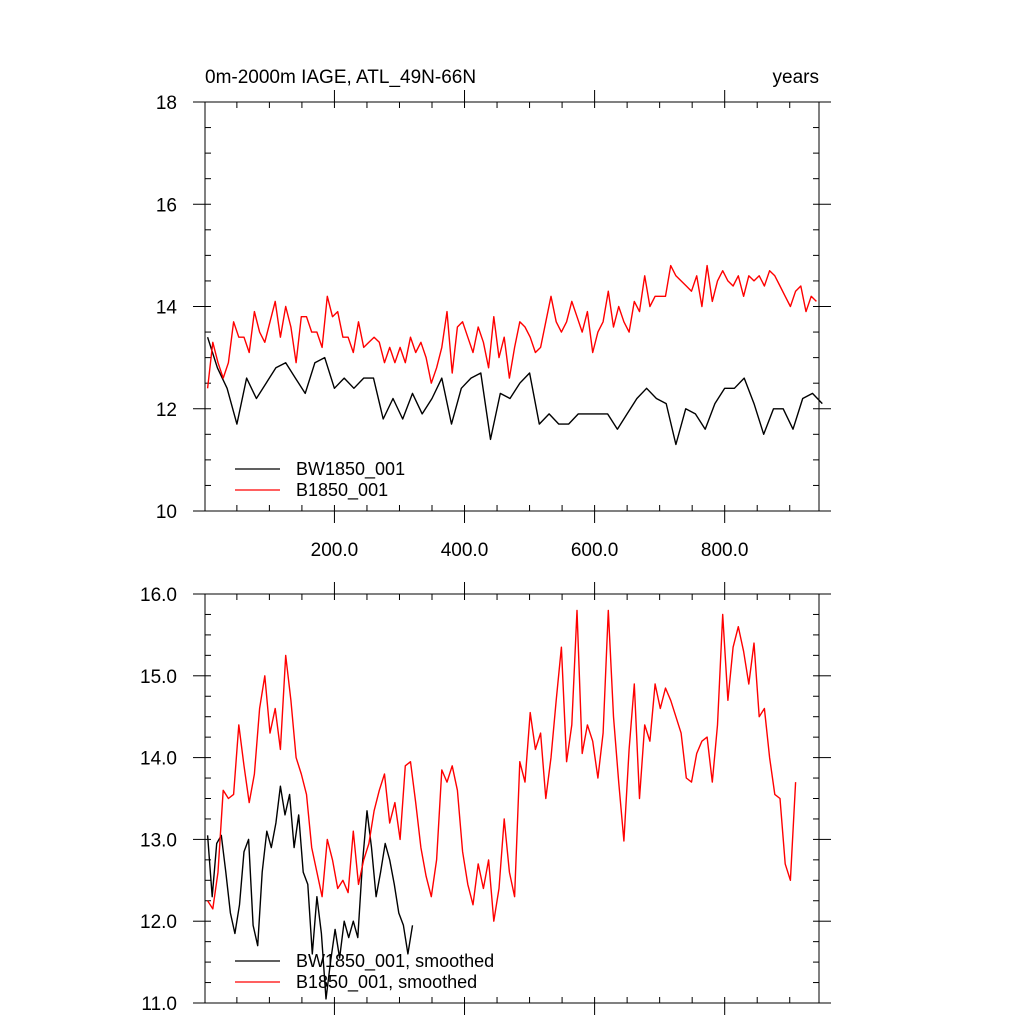  Describe the element at coordinates (595, 550) in the screenshot. I see `x-tick-label: 600.0` at that location.